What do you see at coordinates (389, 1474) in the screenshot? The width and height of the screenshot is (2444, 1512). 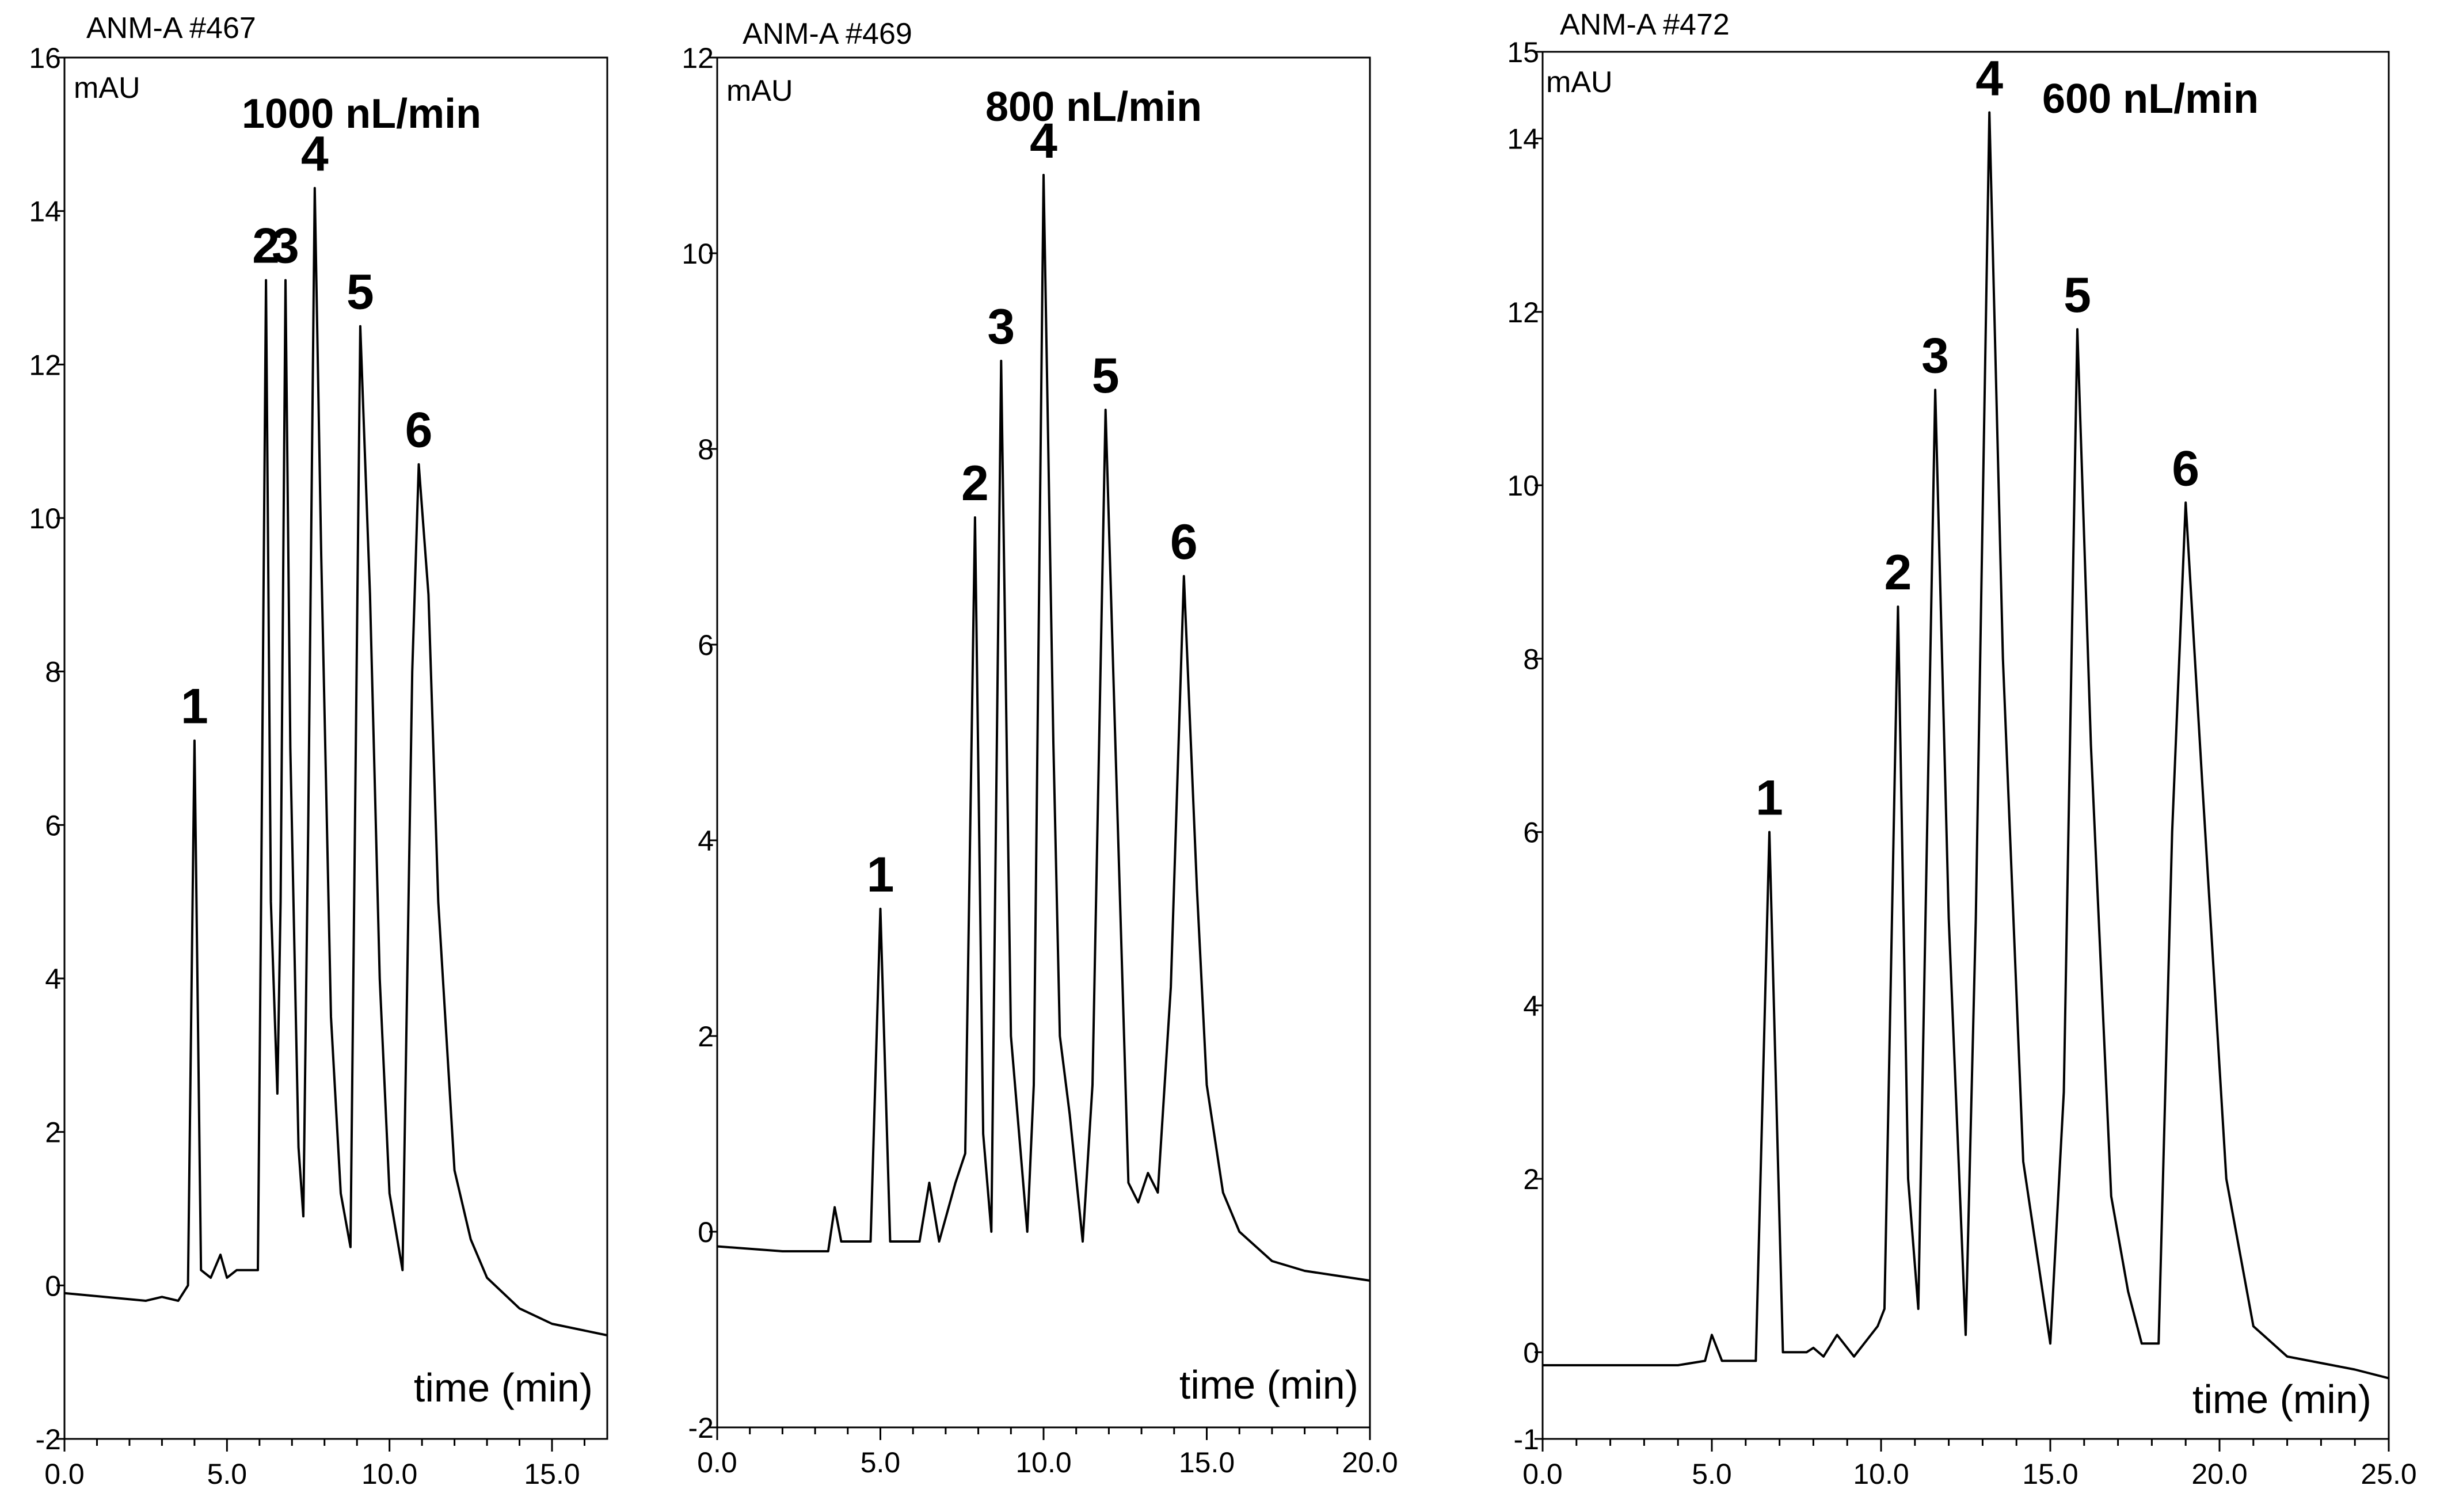 I see `panel-1-x-tick-label: 10.0` at bounding box center [389, 1474].